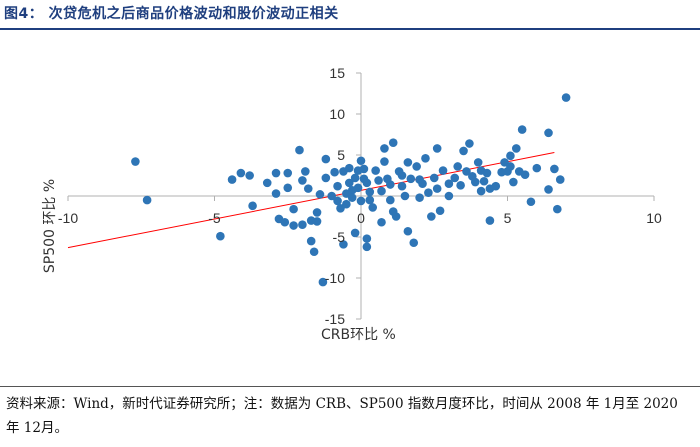  I want to click on x-tick-label: 0, so click(361, 218).